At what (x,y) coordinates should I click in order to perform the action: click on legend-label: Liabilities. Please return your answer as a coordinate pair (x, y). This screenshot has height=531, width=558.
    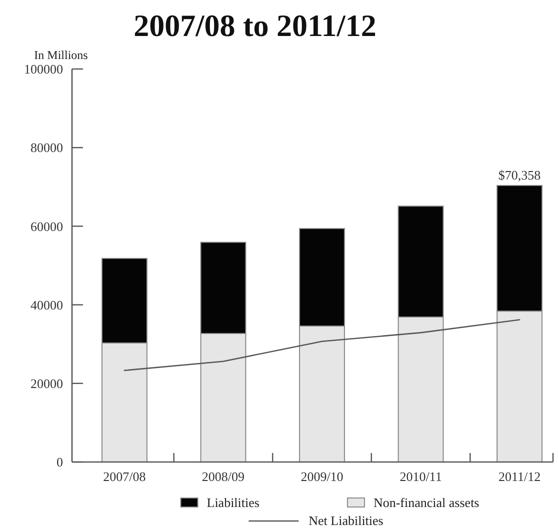
    Looking at the image, I should click on (233, 502).